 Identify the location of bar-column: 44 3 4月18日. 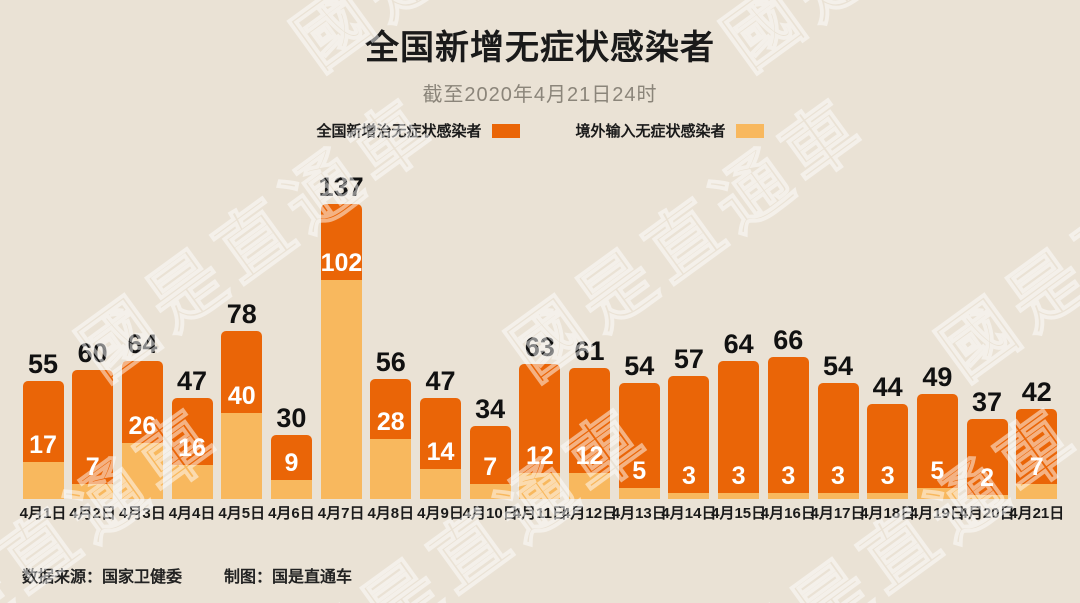
(887, 448).